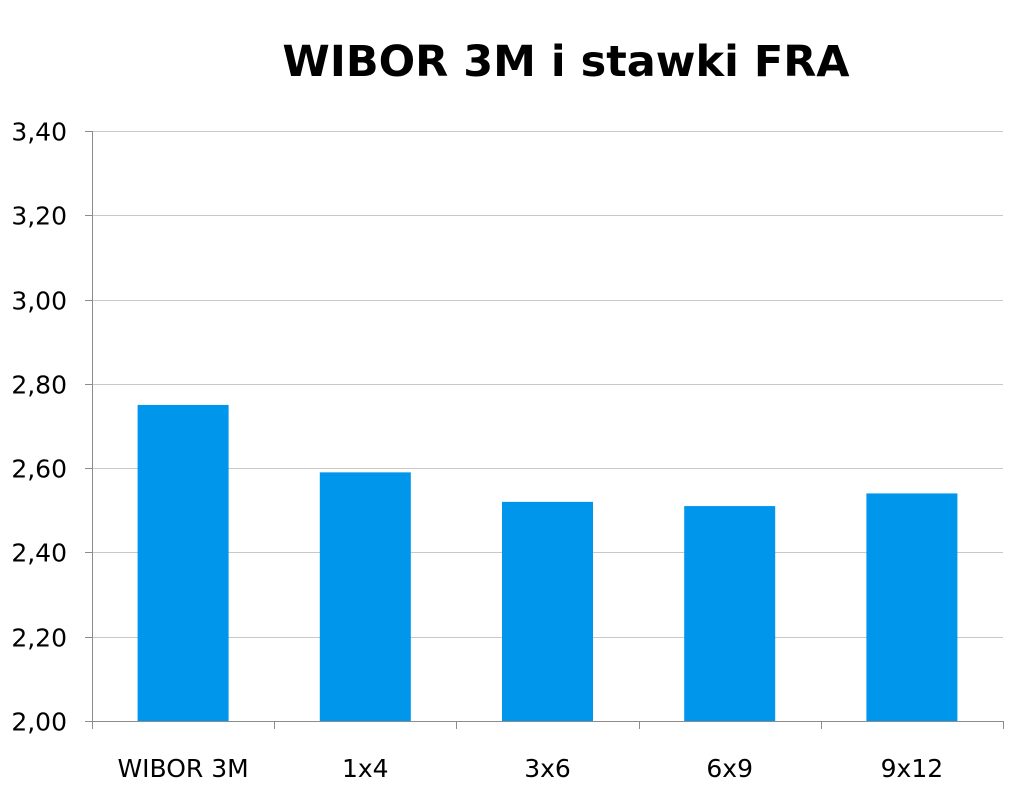 Image resolution: width=1024 pixels, height=791 pixels. What do you see at coordinates (912, 607) in the screenshot?
I see `bar-9x12` at bounding box center [912, 607].